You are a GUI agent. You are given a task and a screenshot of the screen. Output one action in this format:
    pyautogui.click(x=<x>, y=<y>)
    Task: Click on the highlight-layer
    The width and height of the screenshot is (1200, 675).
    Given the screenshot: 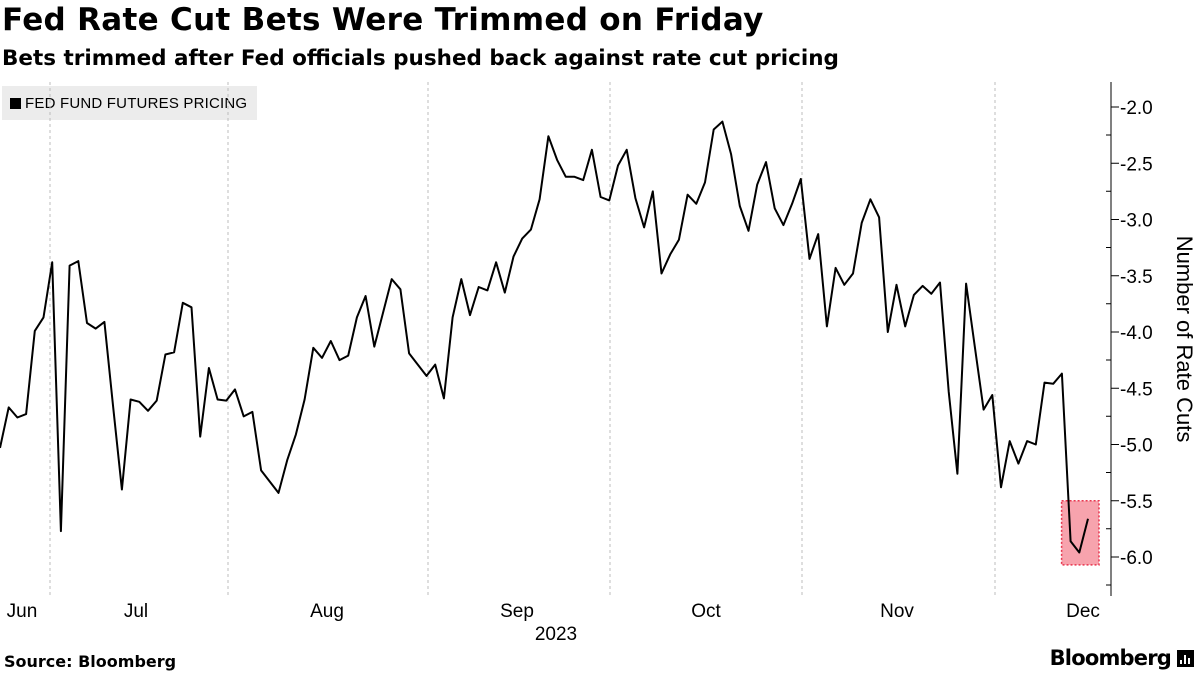 What is the action you would take?
    pyautogui.click(x=1080, y=533)
    